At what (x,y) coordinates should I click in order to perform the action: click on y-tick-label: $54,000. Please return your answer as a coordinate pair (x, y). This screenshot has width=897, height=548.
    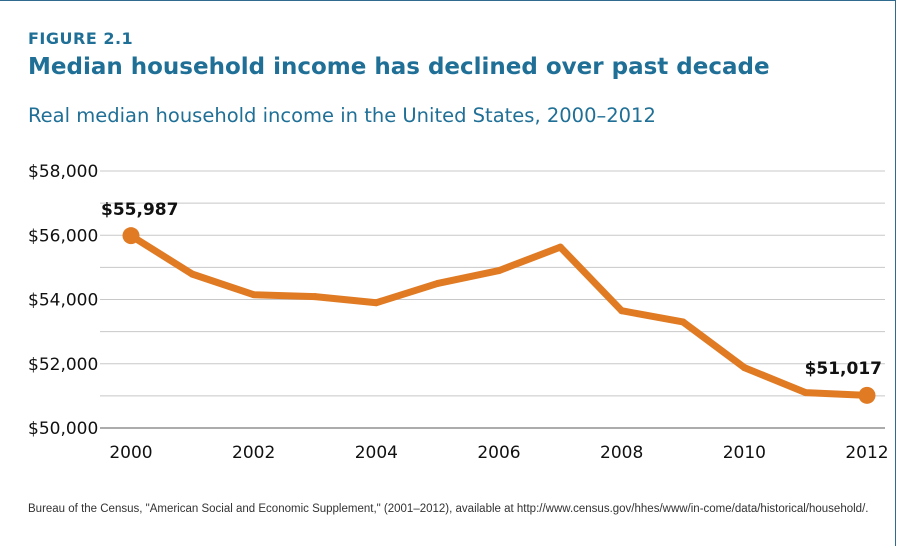
    Looking at the image, I should click on (63, 301).